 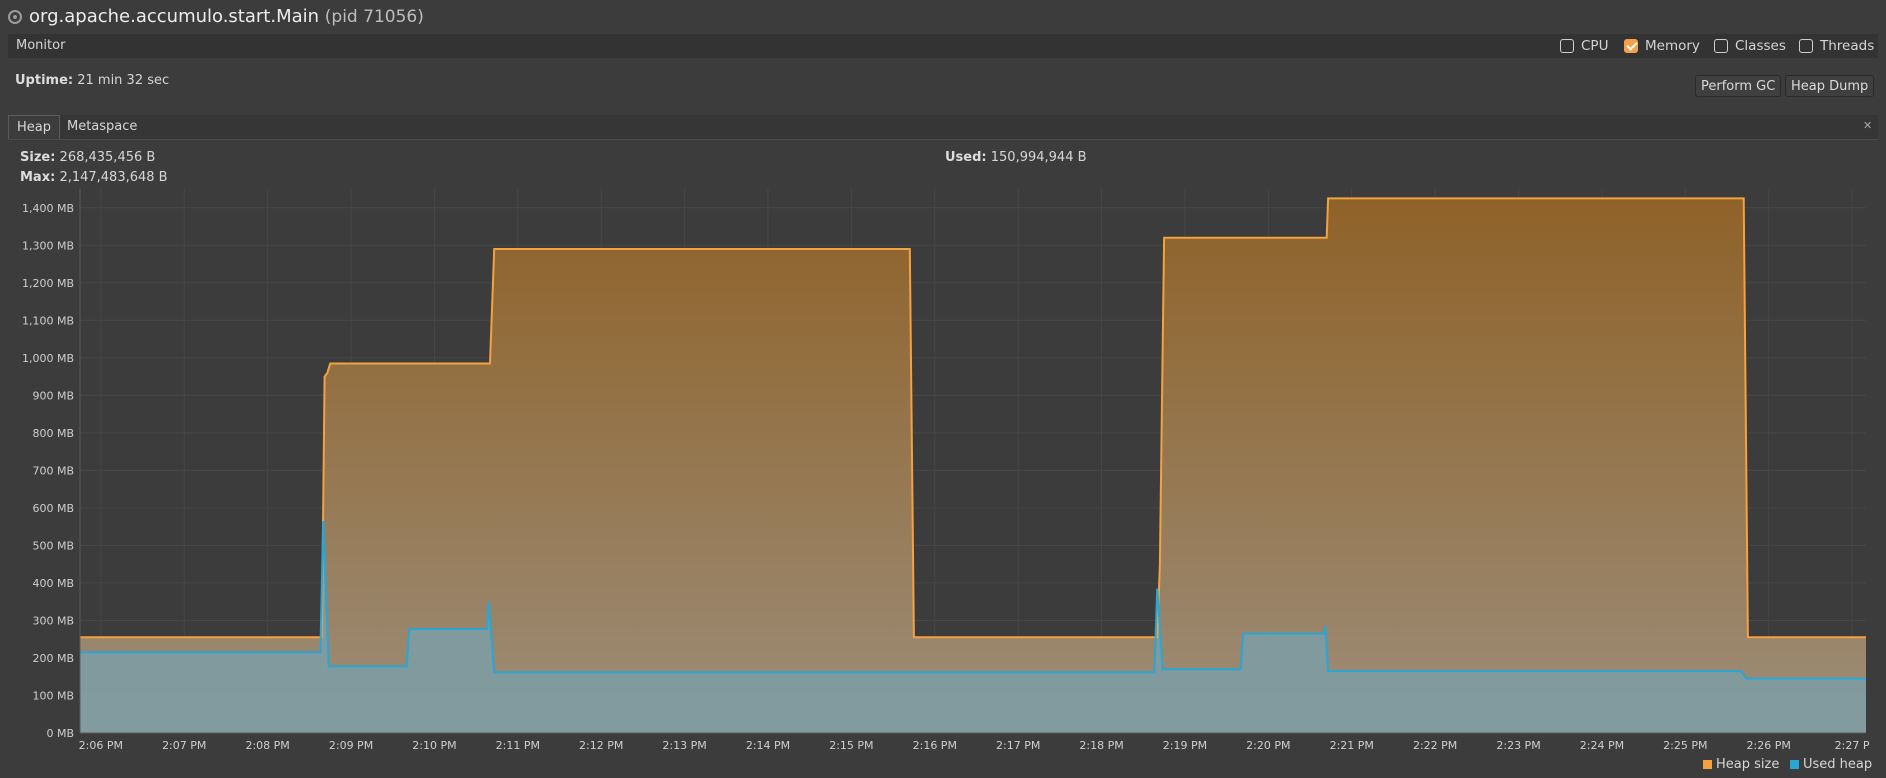 What do you see at coordinates (44, 80) in the screenshot?
I see `uptime-label: Uptime:` at bounding box center [44, 80].